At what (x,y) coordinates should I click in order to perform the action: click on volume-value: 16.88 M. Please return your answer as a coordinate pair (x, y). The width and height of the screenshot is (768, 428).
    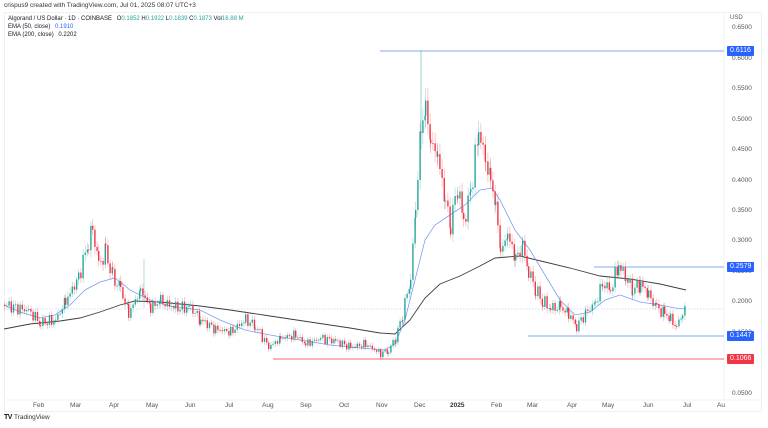
    Looking at the image, I should click on (232, 19).